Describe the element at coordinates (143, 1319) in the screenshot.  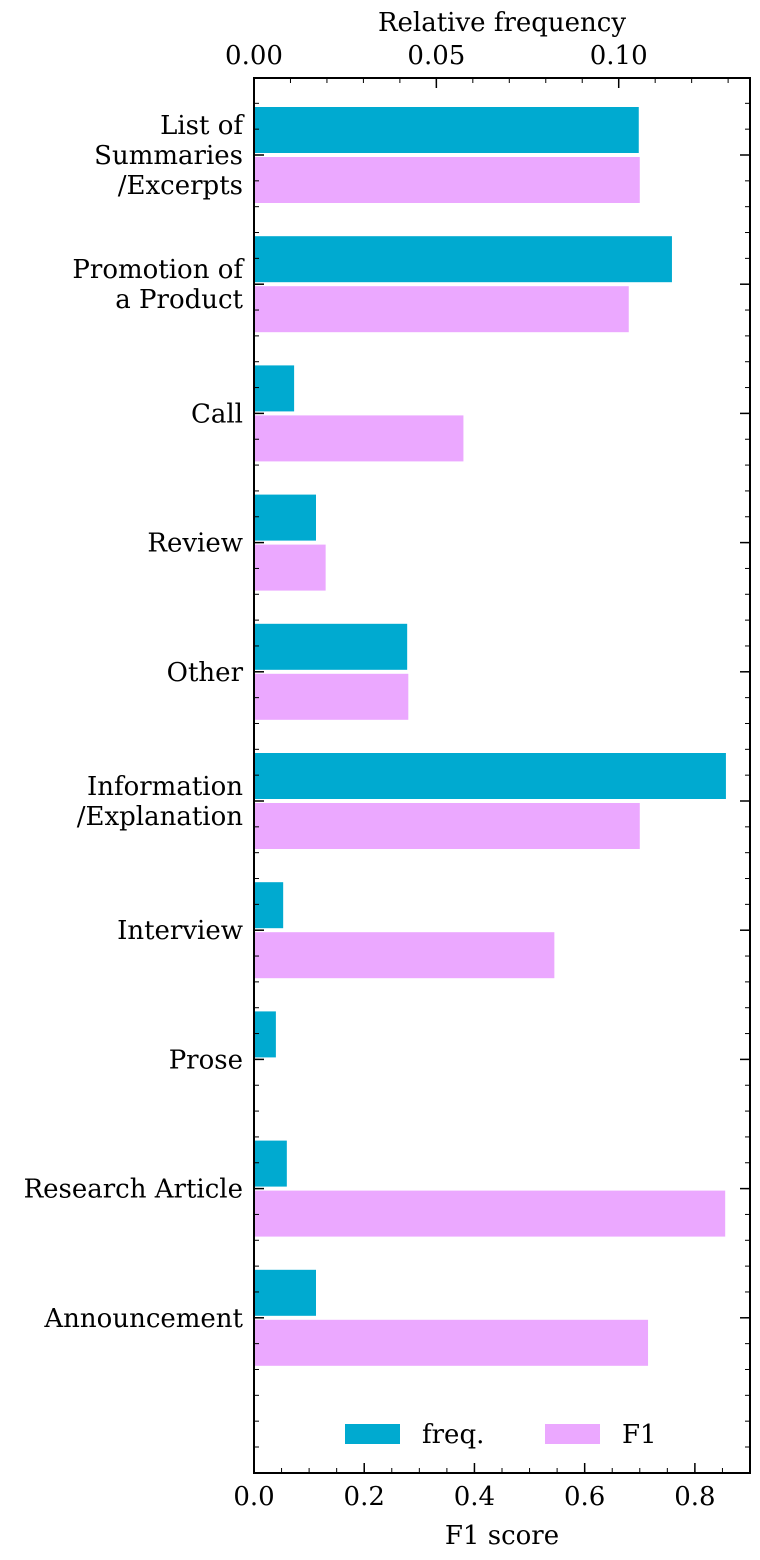
I see `category-label-announcement: Announcement` at that location.